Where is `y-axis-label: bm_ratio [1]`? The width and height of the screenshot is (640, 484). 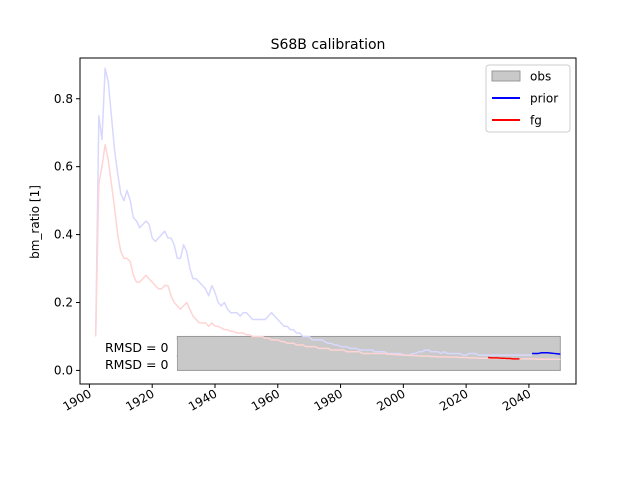
y-axis-label: bm_ratio [1] is located at coordinates (35, 222).